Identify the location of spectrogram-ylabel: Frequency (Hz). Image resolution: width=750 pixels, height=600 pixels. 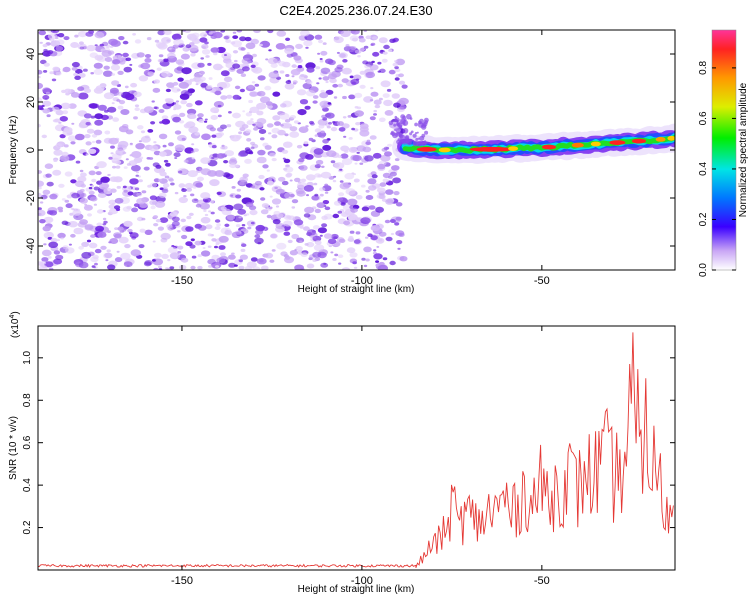
(13, 150).